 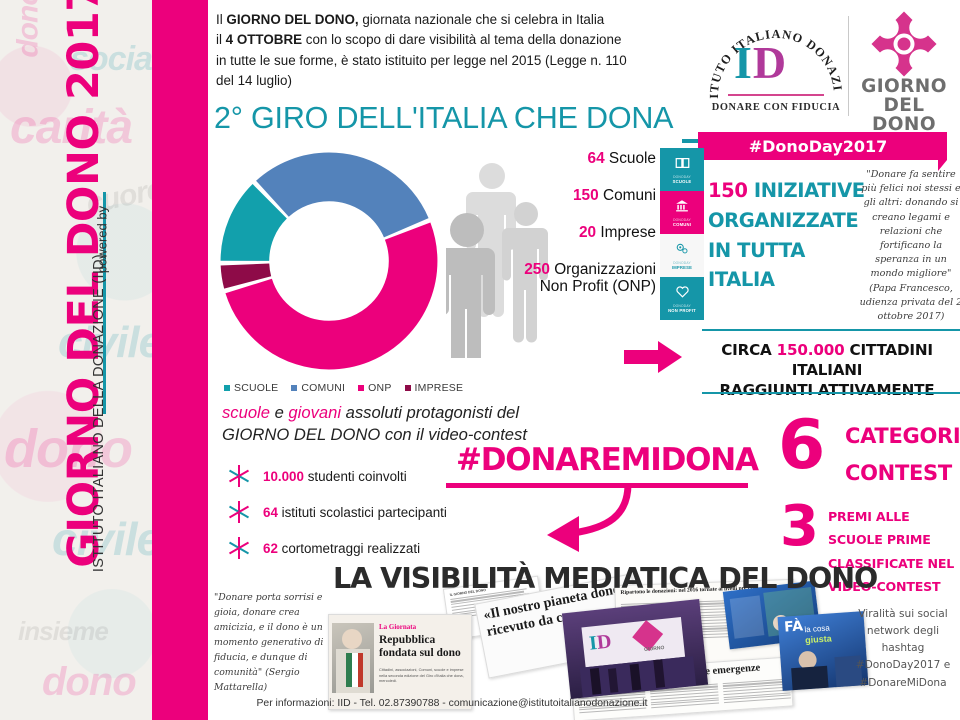 What do you see at coordinates (355, 476) in the screenshot?
I see `bullet-label: studenti coinvolti` at bounding box center [355, 476].